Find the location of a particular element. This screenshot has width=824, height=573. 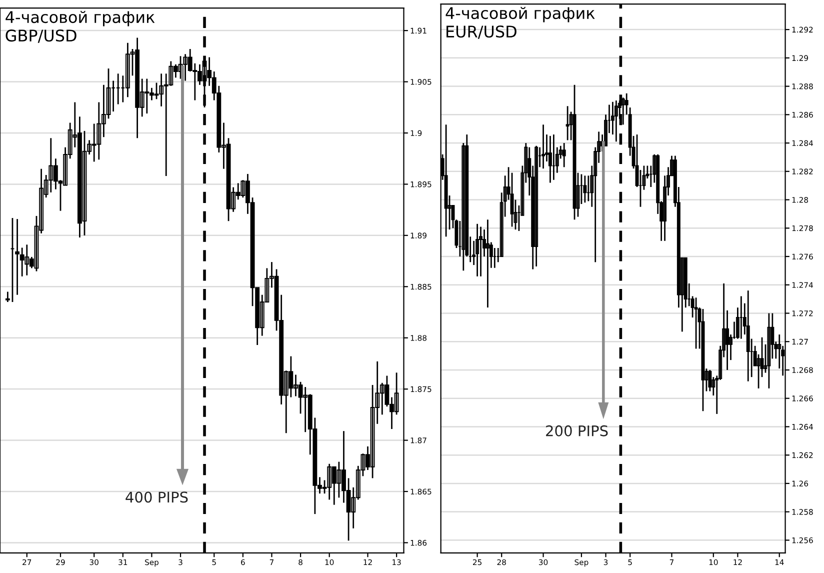

text: 4-часовой график EUR/USD is located at coordinates (520, 22).